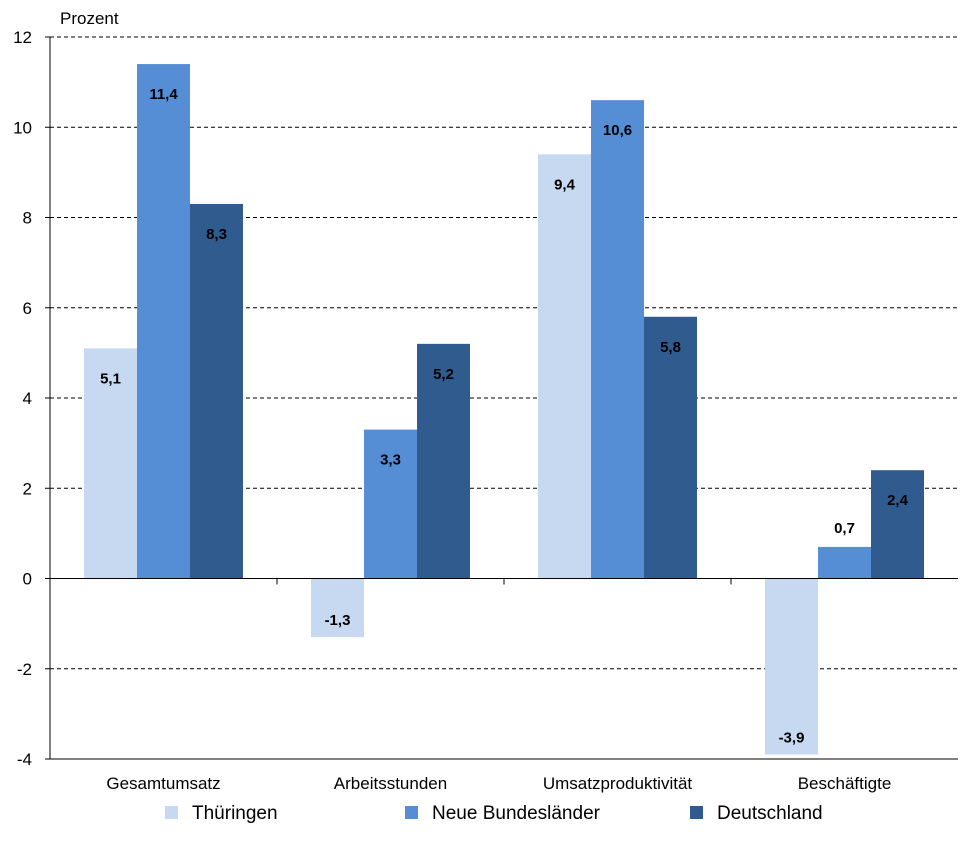 This screenshot has width=975, height=859. I want to click on y-tick-label: -4, so click(24, 759).